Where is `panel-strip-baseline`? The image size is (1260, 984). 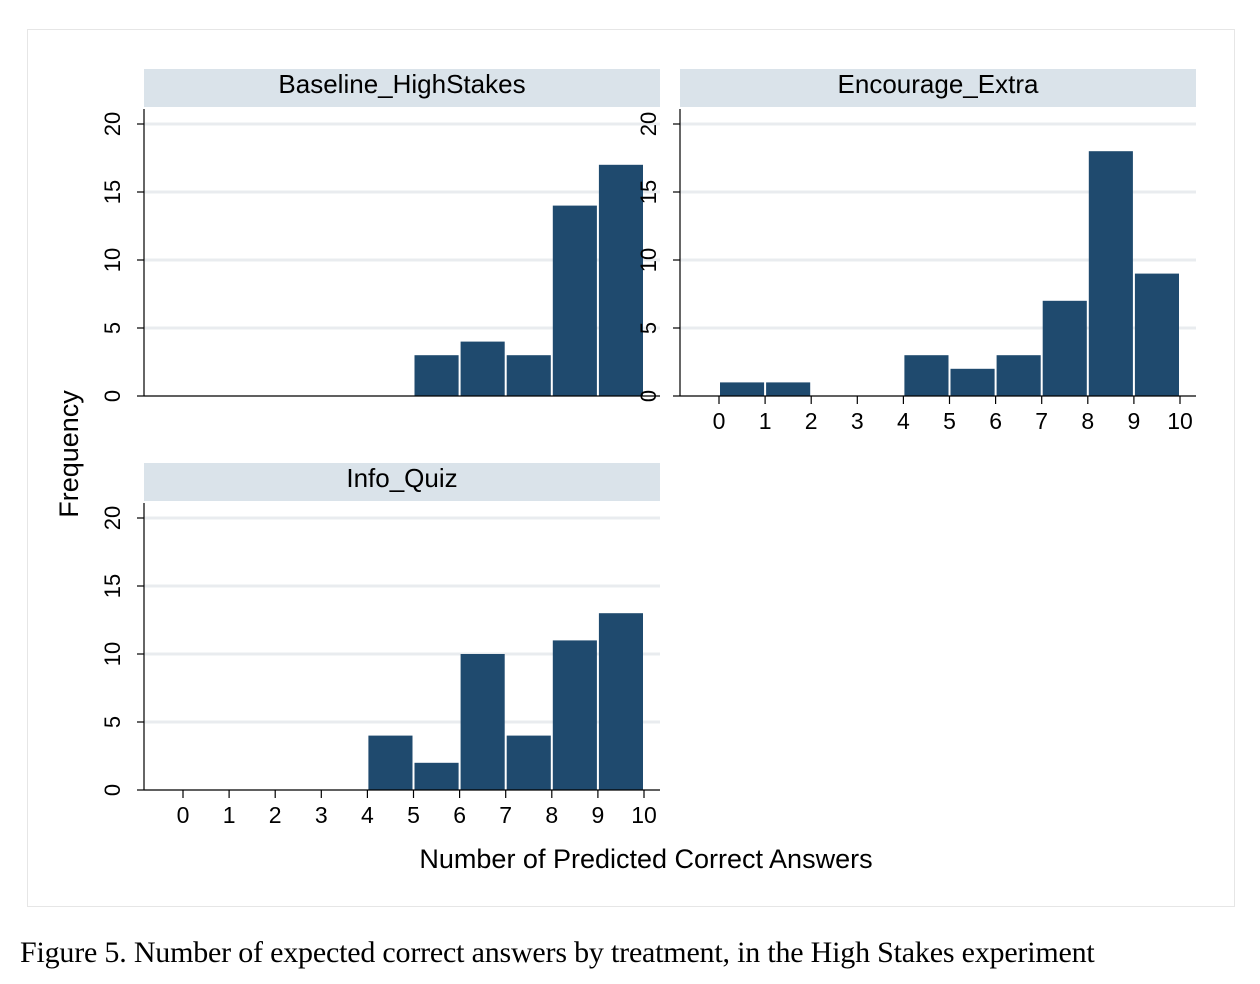 panel-strip-baseline is located at coordinates (402, 88).